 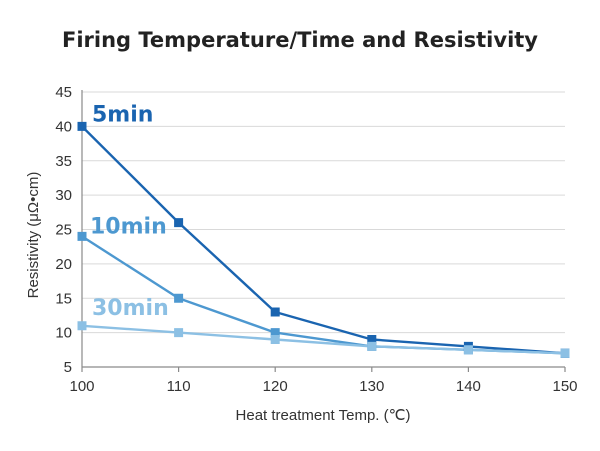 I want to click on chart-title: Firing Temperature/Time and Resistivity, so click(x=300, y=40).